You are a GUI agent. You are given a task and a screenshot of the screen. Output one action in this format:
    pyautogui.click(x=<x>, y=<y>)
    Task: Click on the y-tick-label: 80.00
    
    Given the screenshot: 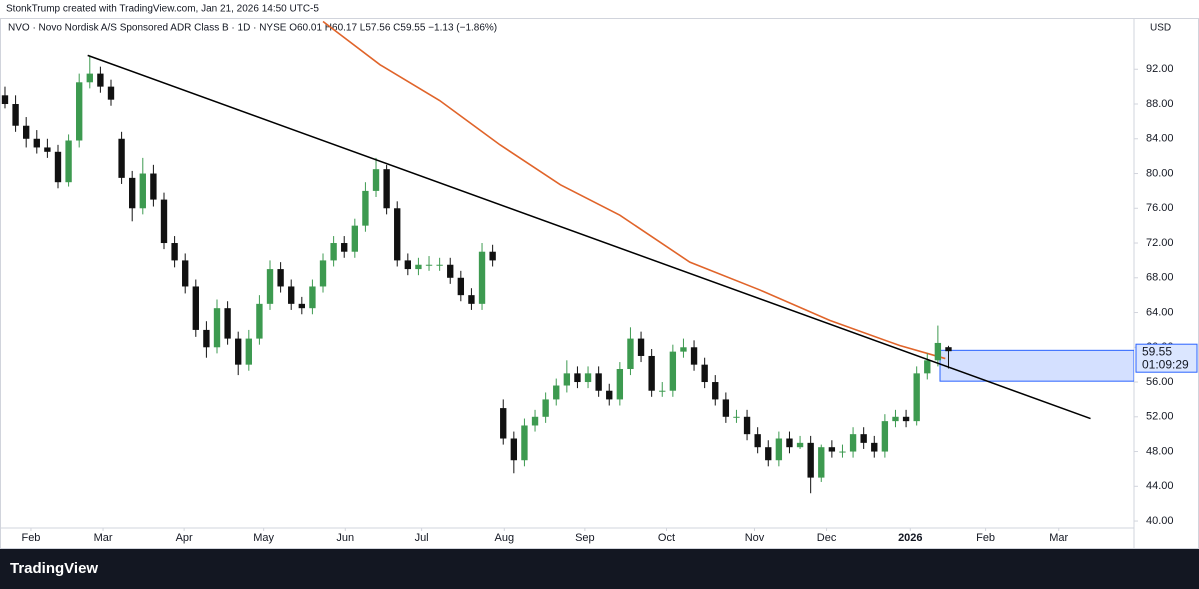 What is the action you would take?
    pyautogui.click(x=1160, y=173)
    